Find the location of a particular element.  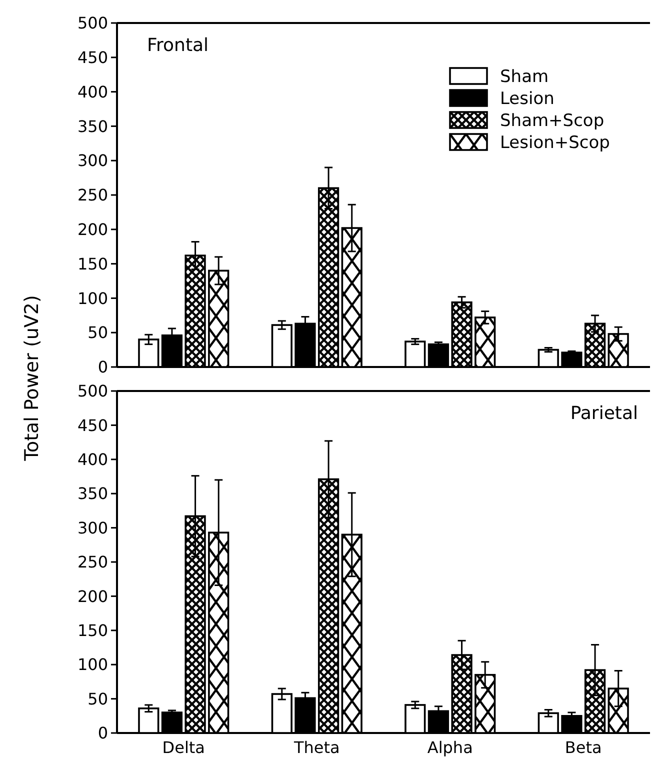

legend-label: Sham+Scop is located at coordinates (552, 120).